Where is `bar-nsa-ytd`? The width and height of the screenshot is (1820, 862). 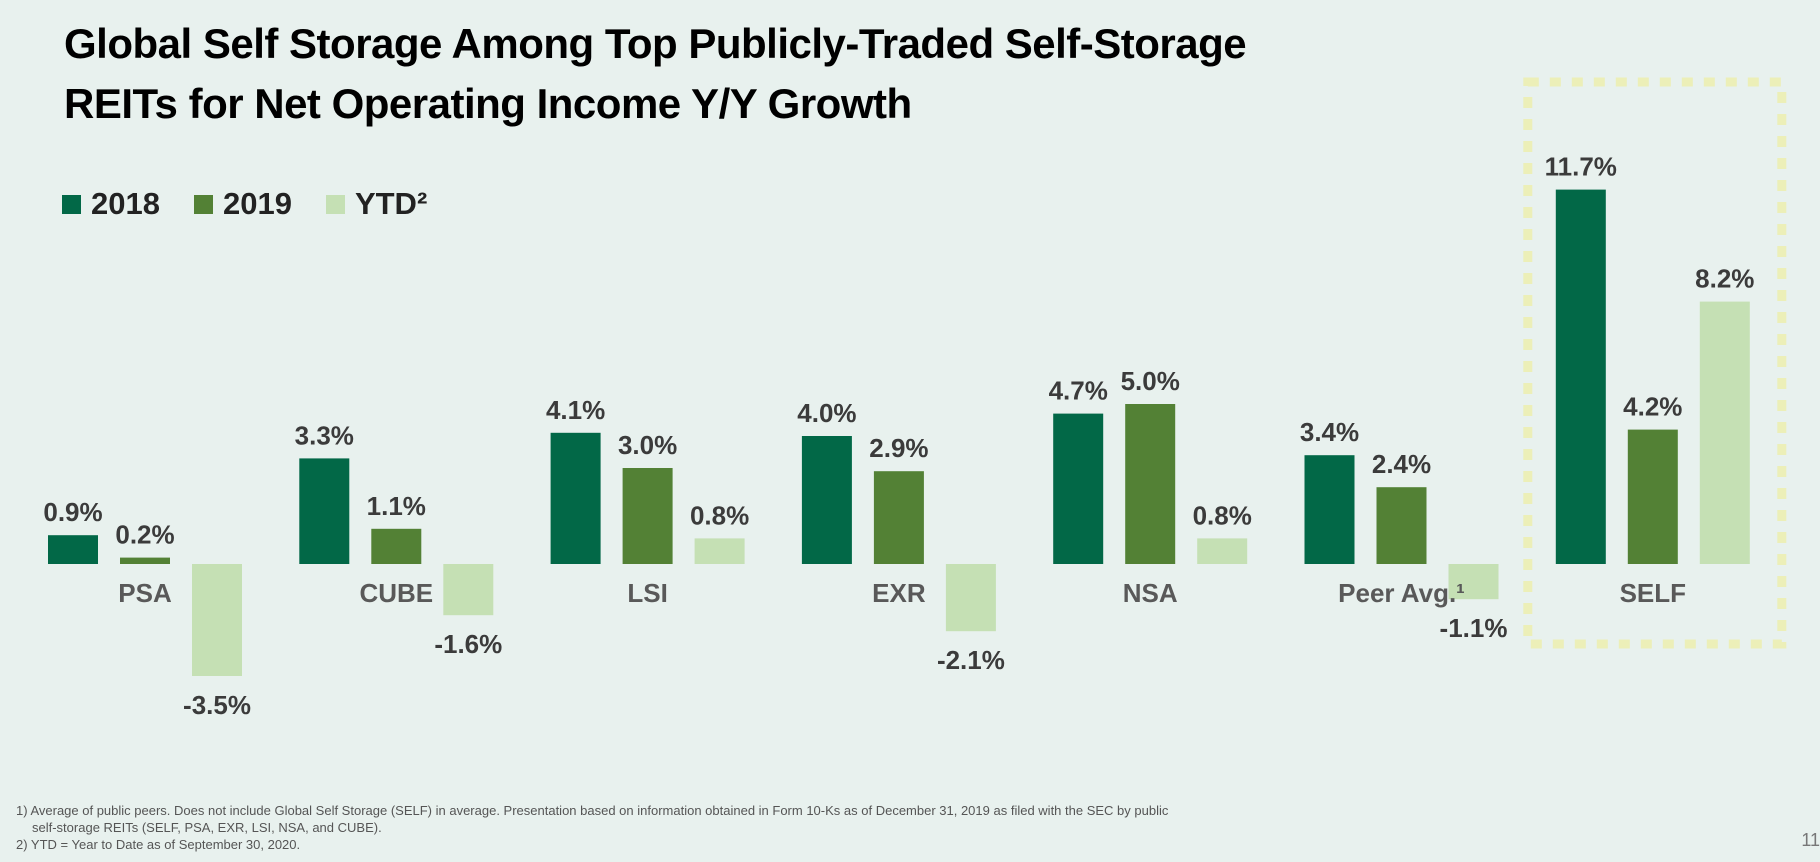 bar-nsa-ytd is located at coordinates (1222, 551).